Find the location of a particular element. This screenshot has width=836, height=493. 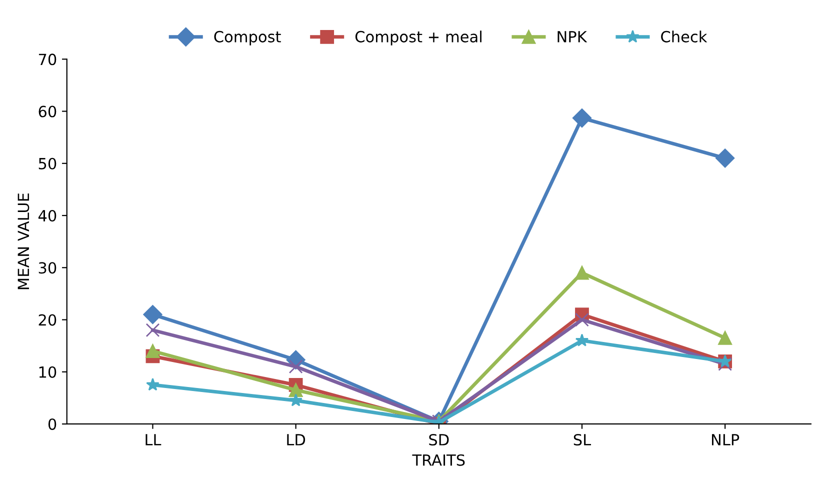

y-tick-label: 50 is located at coordinates (47, 164).